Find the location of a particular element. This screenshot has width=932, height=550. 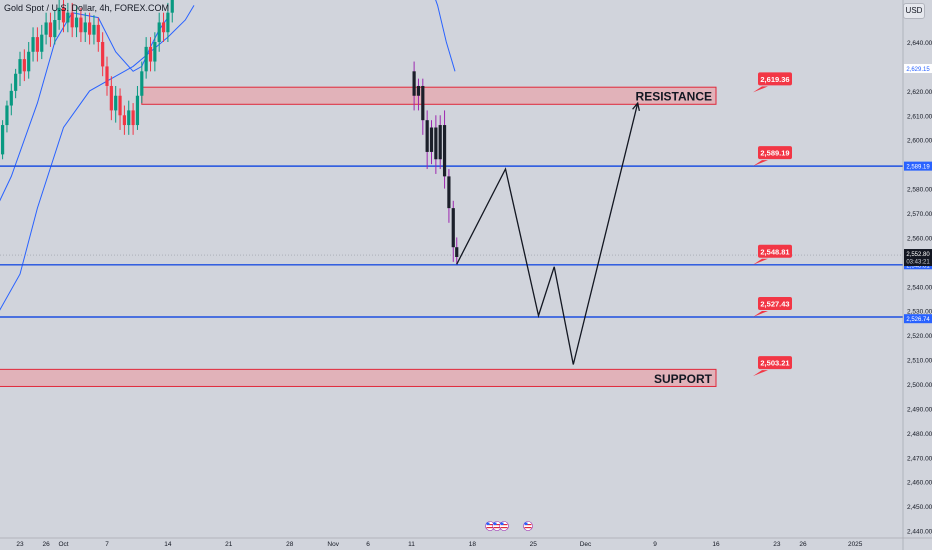

top-axis-badge-text: 2,629.15 is located at coordinates (918, 70).